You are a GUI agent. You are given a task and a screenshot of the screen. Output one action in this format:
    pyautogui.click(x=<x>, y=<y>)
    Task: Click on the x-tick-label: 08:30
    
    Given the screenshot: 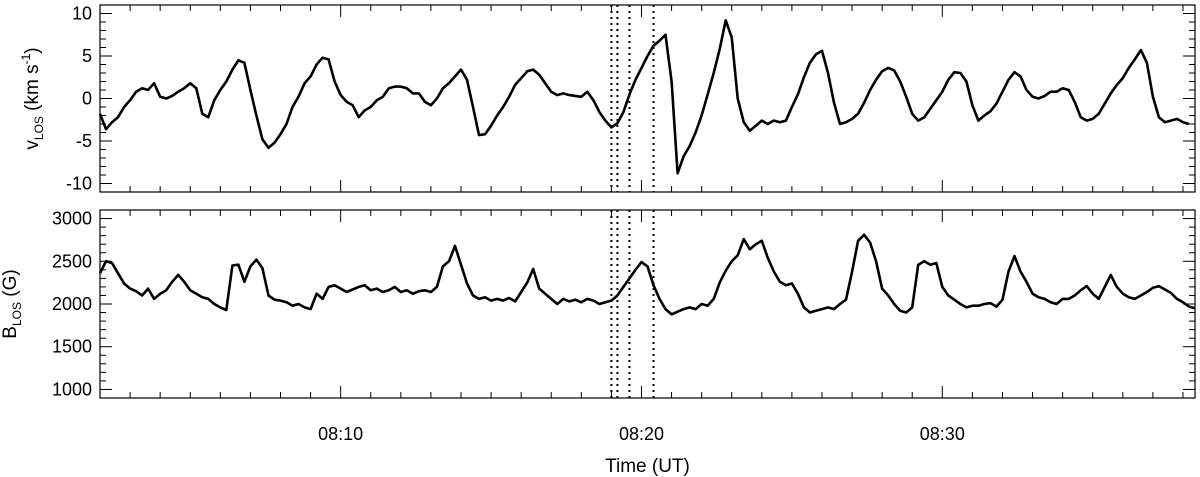 What is the action you would take?
    pyautogui.click(x=942, y=434)
    